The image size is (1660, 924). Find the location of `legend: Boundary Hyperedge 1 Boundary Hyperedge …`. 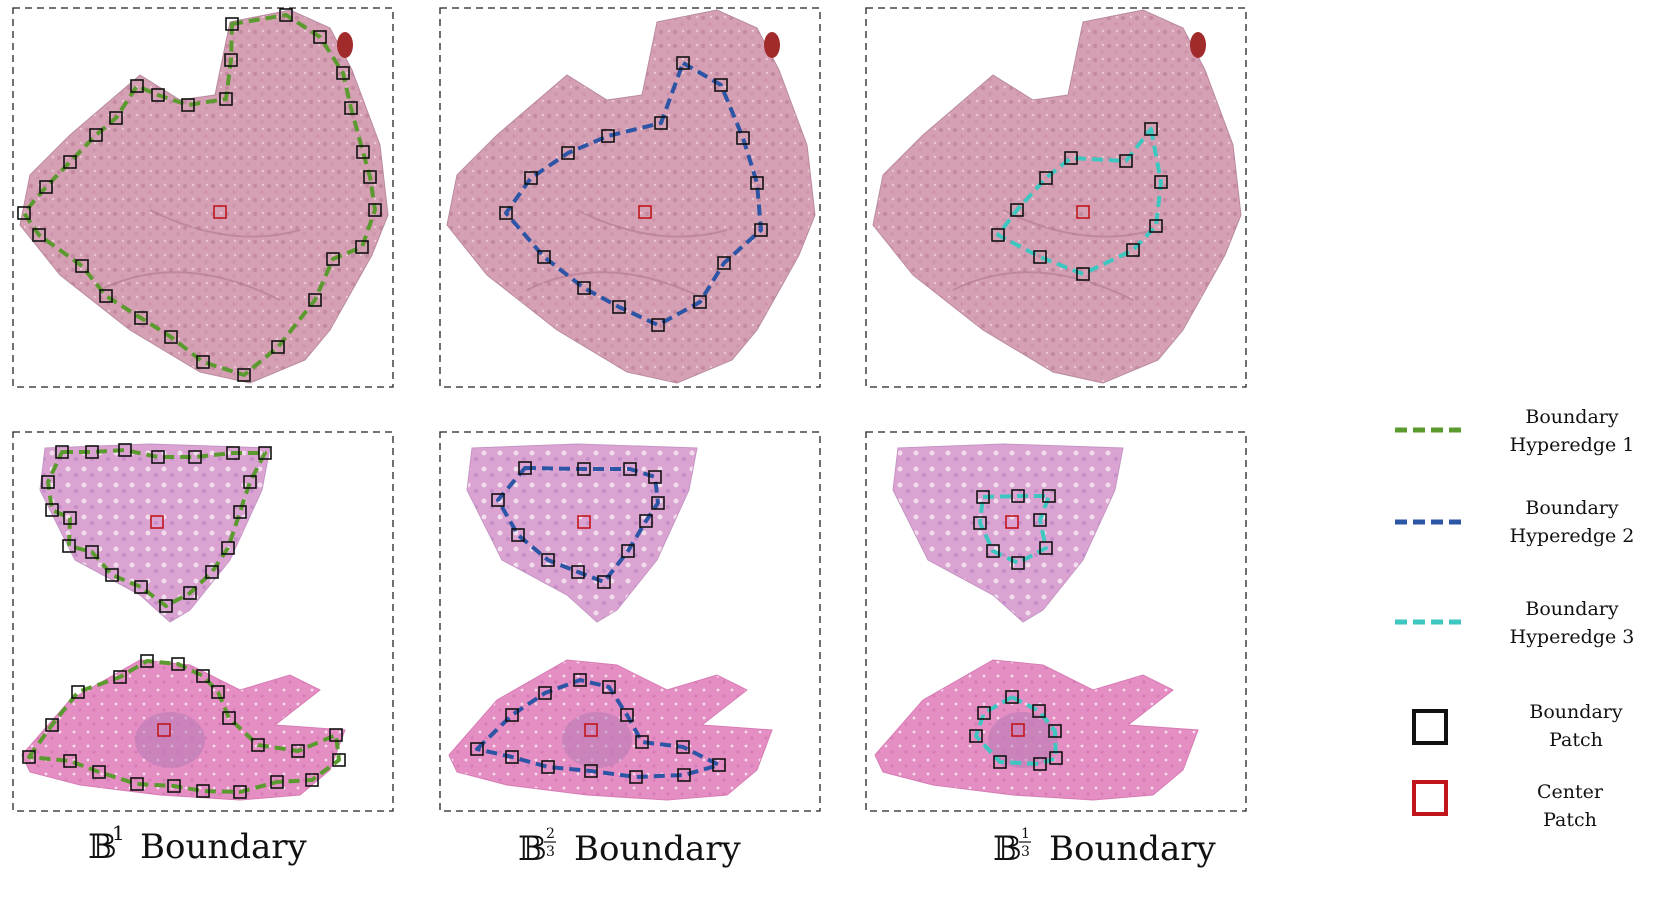

legend: Boundary Hyperedge 1 Boundary Hyperedge … is located at coordinates (1514, 618).